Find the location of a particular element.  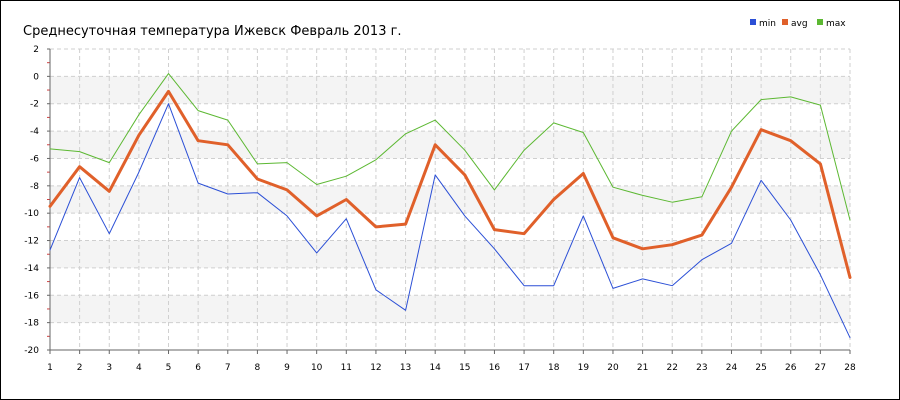

x-tick-label: 23 is located at coordinates (701, 368).